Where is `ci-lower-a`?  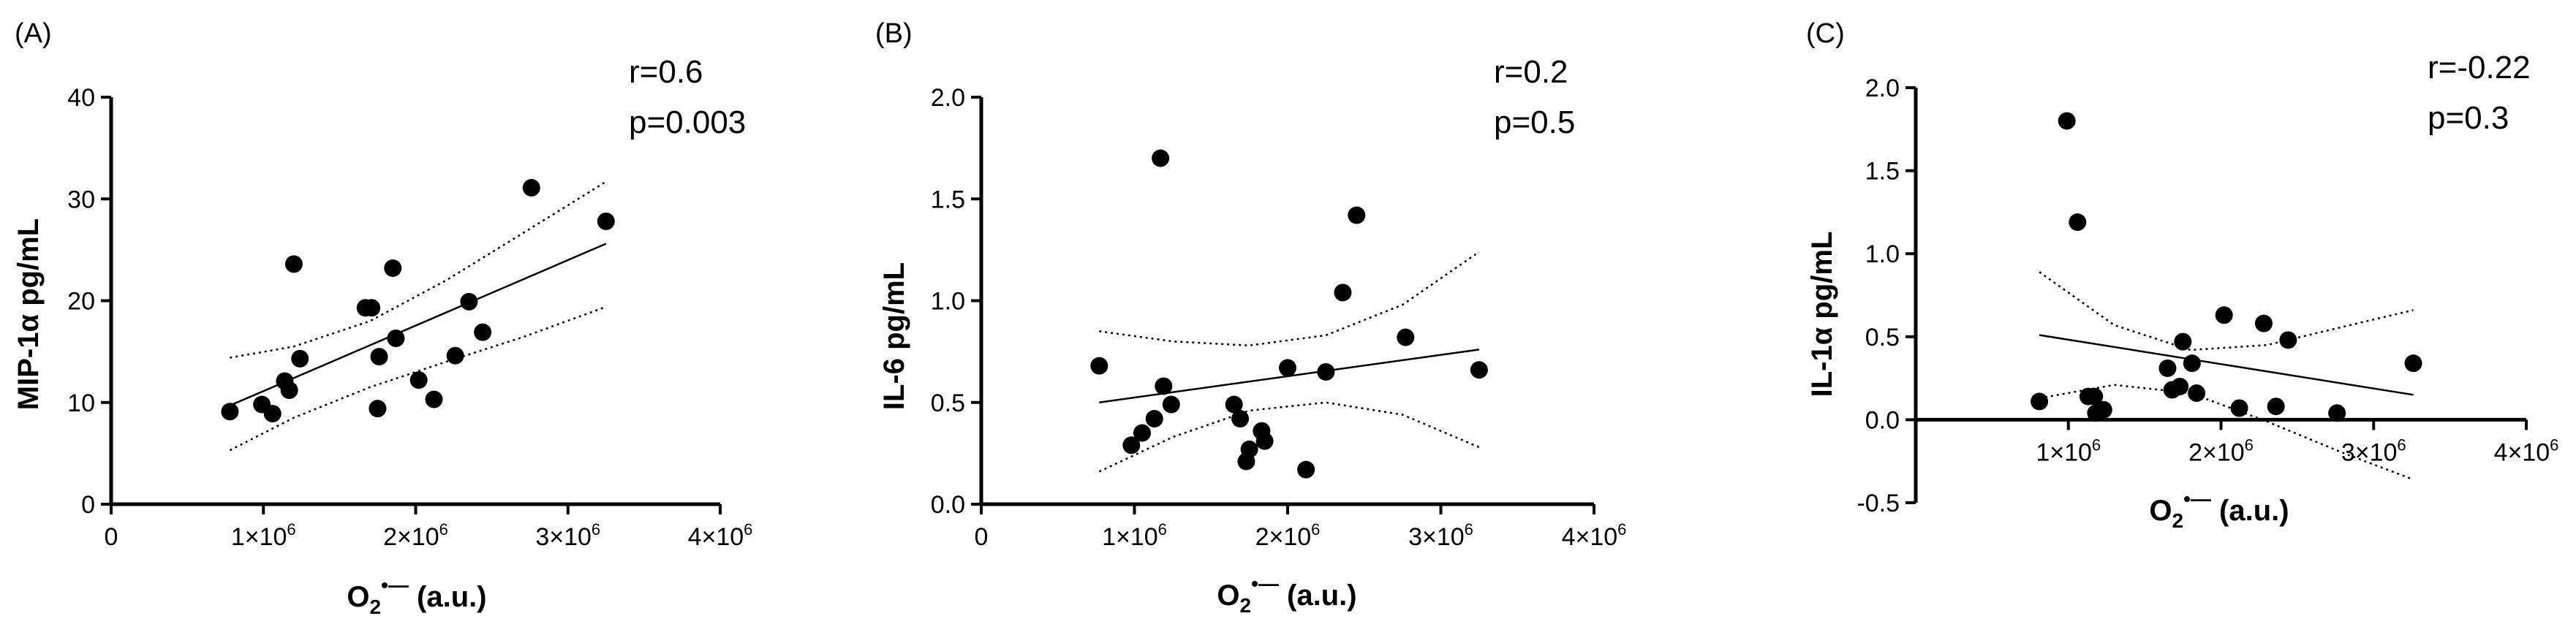
ci-lower-a is located at coordinates (418, 378).